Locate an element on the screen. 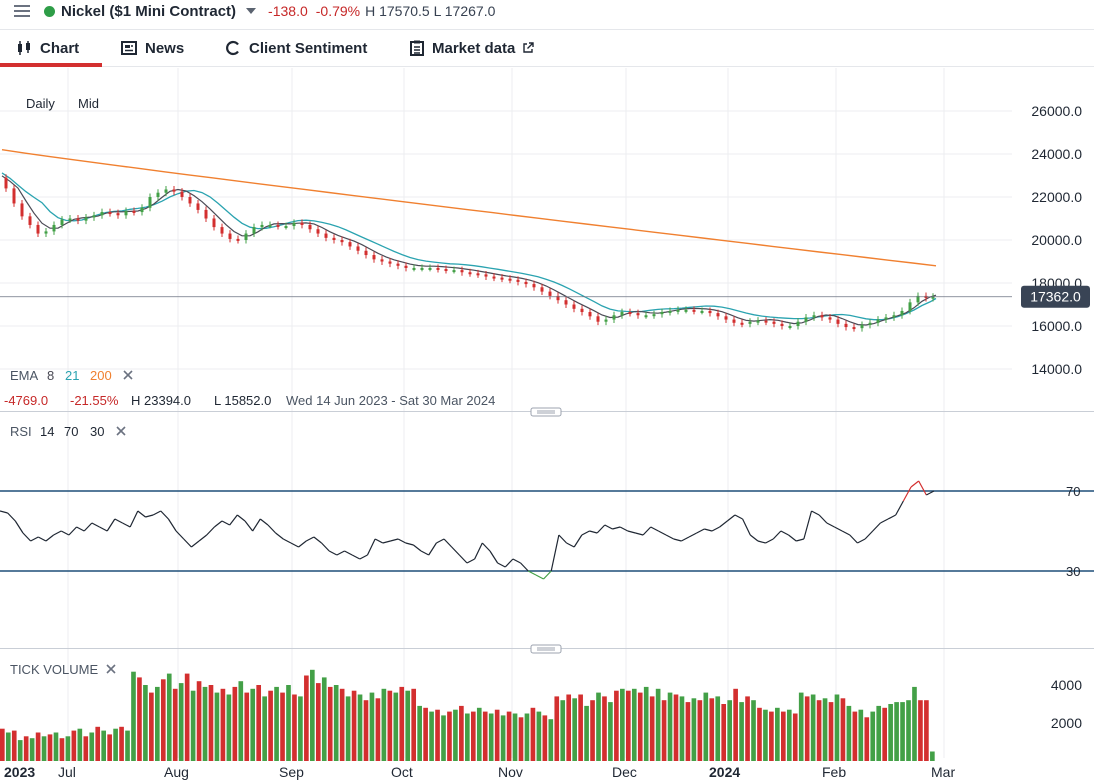 The width and height of the screenshot is (1094, 782). tab-news: News is located at coordinates (154, 48).